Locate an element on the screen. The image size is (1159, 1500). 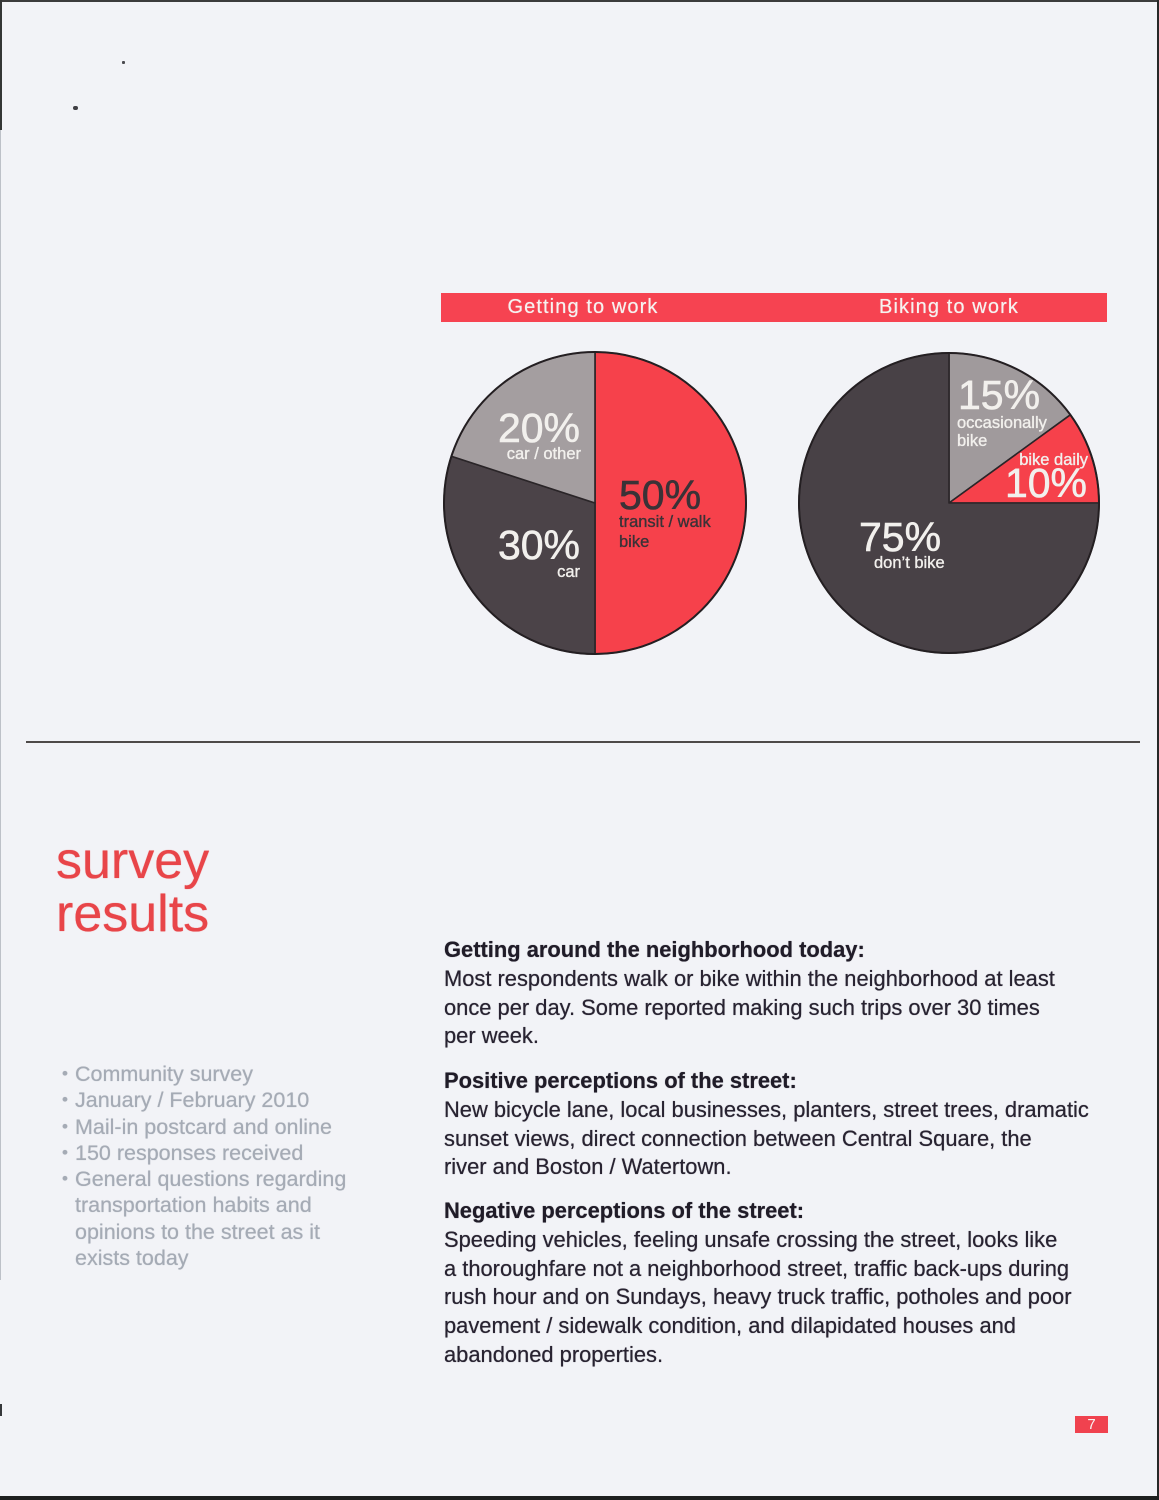
svg-text: 20% is located at coordinates (539, 428).